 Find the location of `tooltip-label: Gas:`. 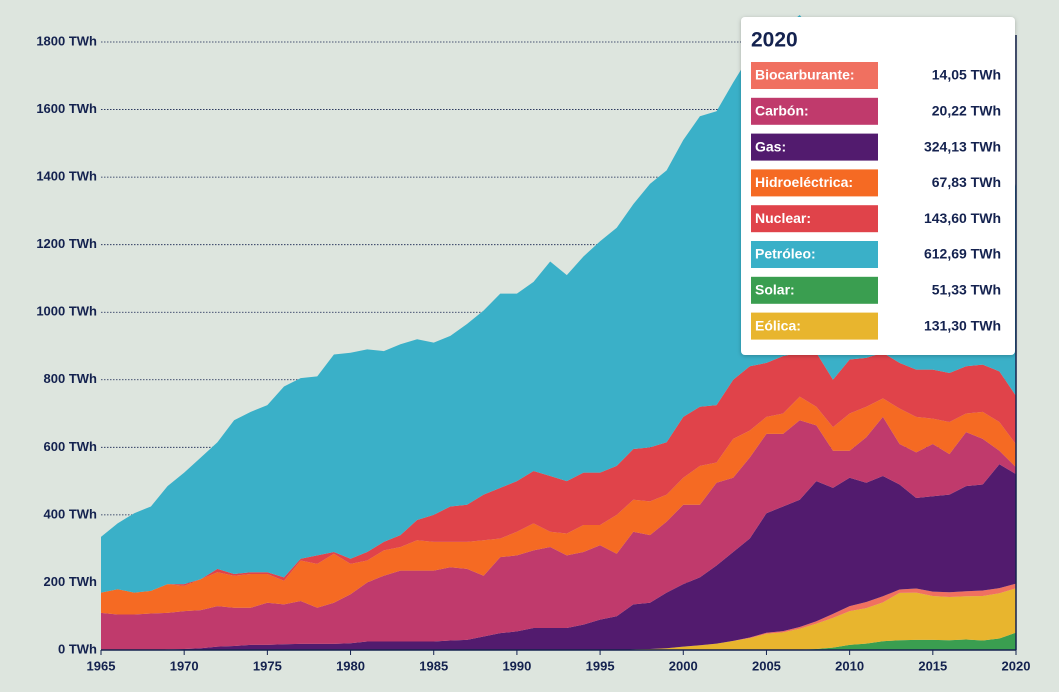

tooltip-label: Gas: is located at coordinates (770, 146).